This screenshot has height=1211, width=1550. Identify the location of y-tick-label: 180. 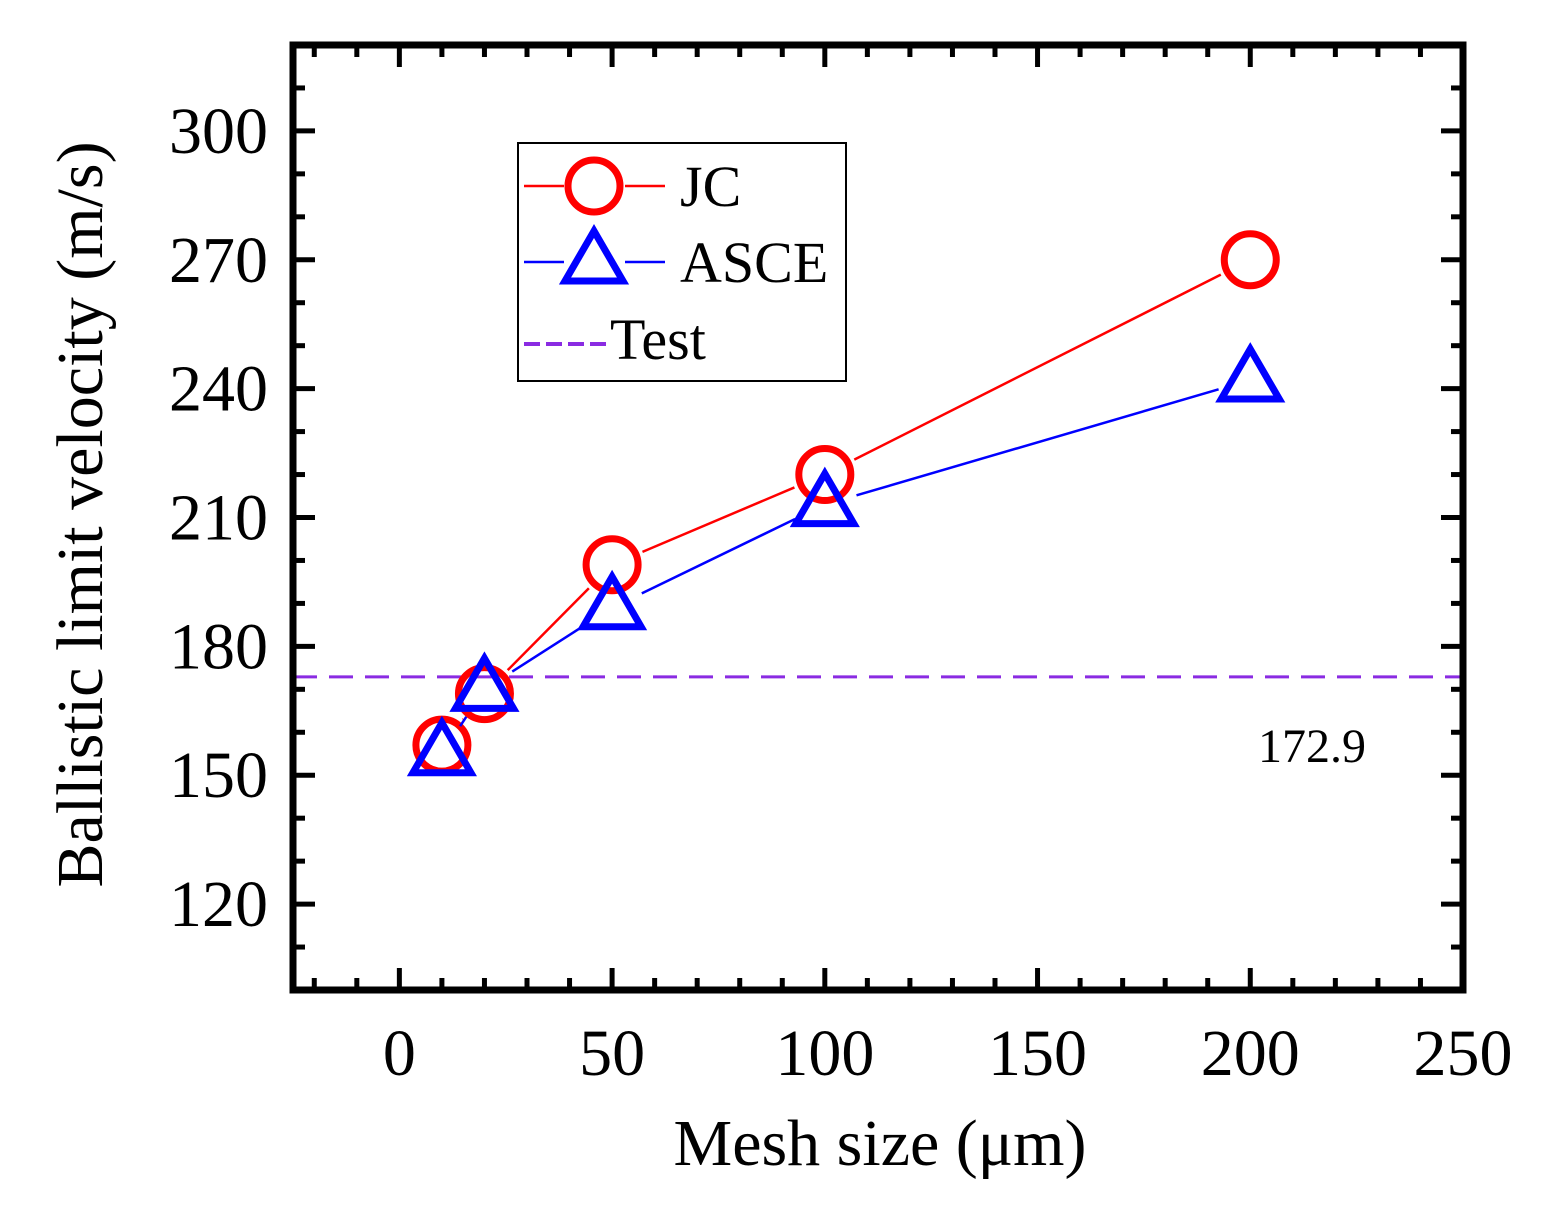
(218, 646).